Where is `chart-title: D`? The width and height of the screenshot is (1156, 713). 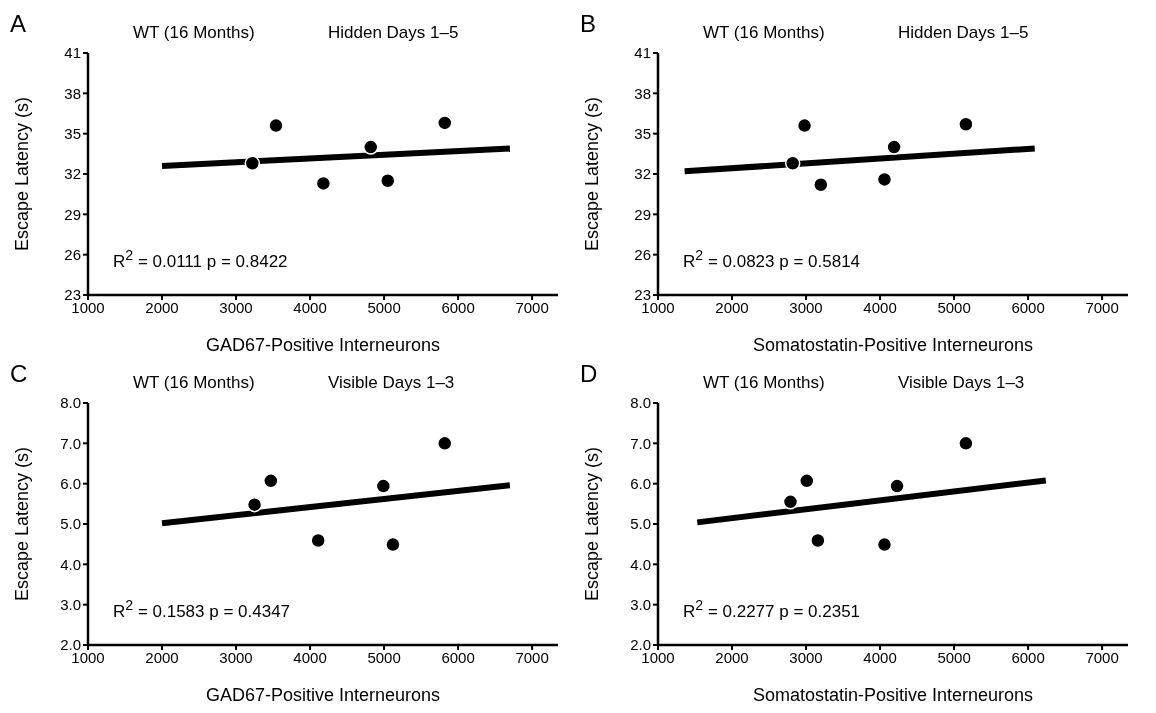 chart-title: D is located at coordinates (589, 374).